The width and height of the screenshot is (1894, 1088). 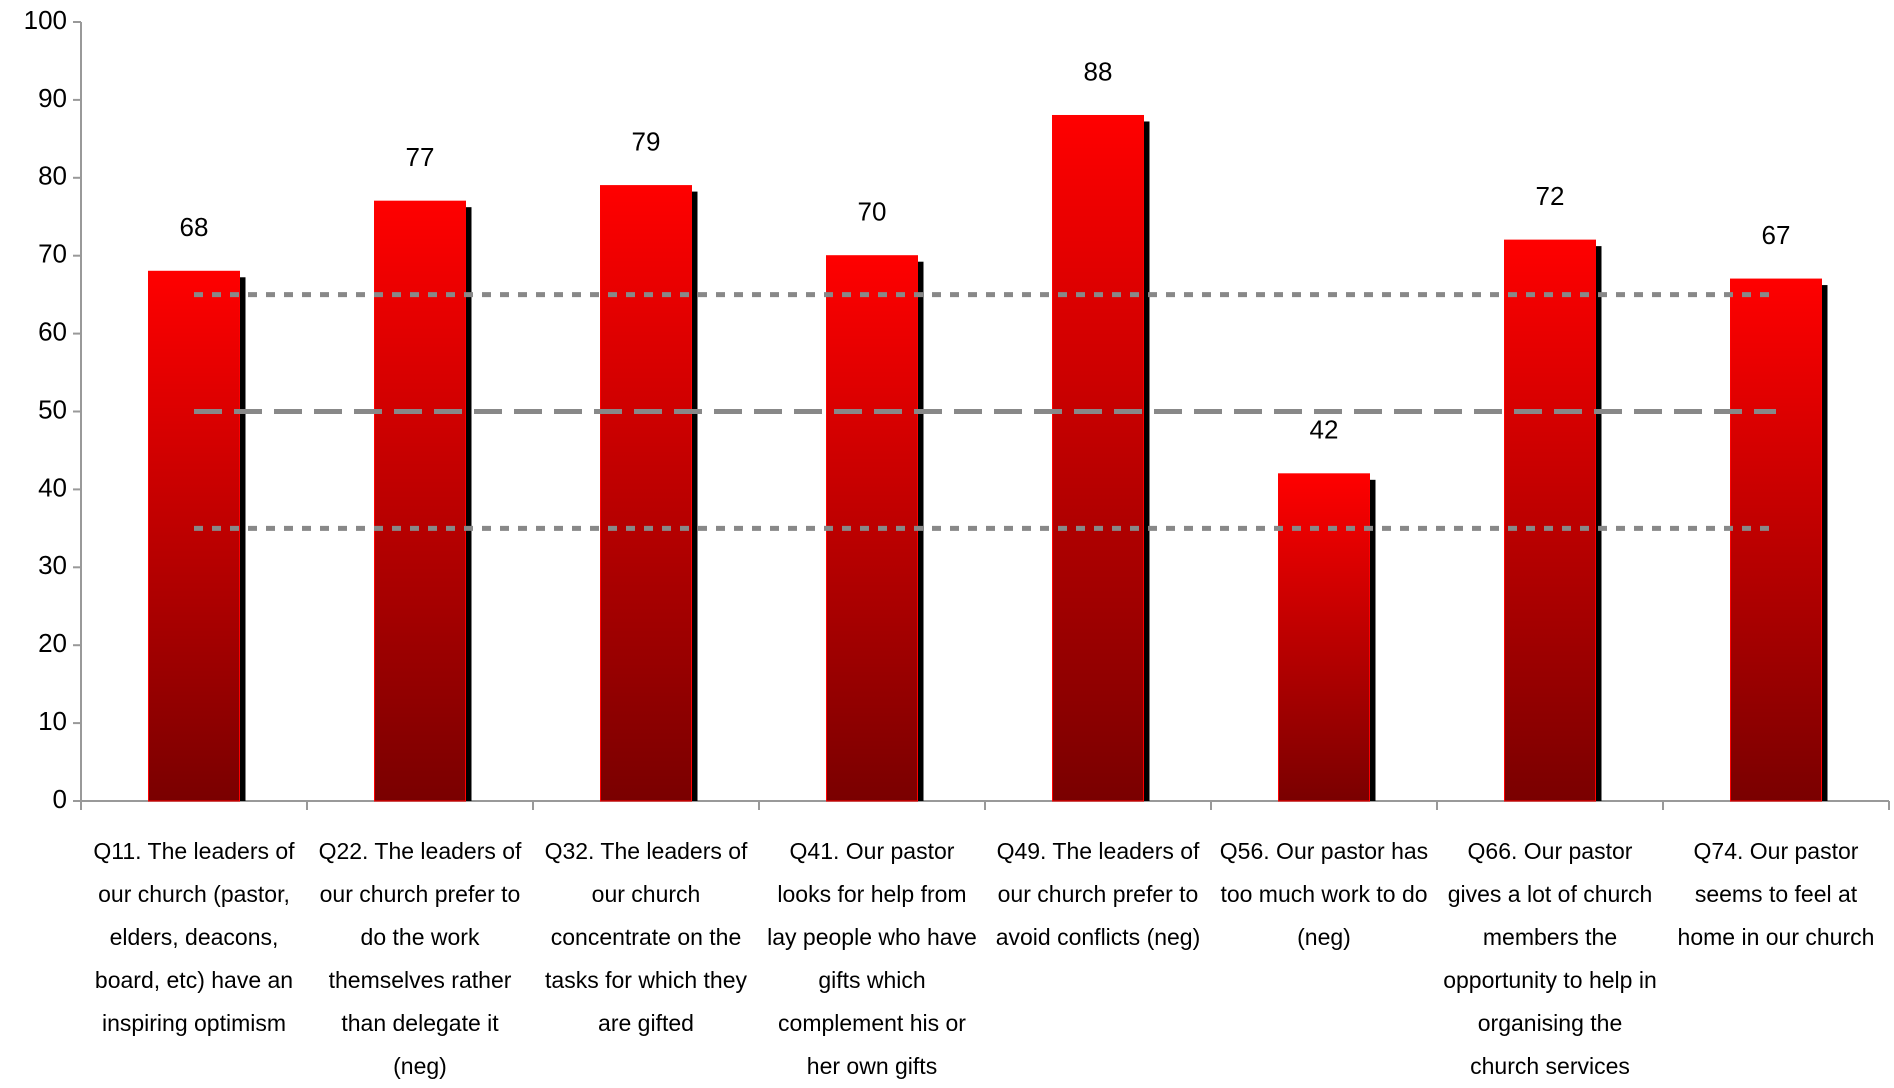 What do you see at coordinates (52, 254) in the screenshot?
I see `y-tick-label: 70` at bounding box center [52, 254].